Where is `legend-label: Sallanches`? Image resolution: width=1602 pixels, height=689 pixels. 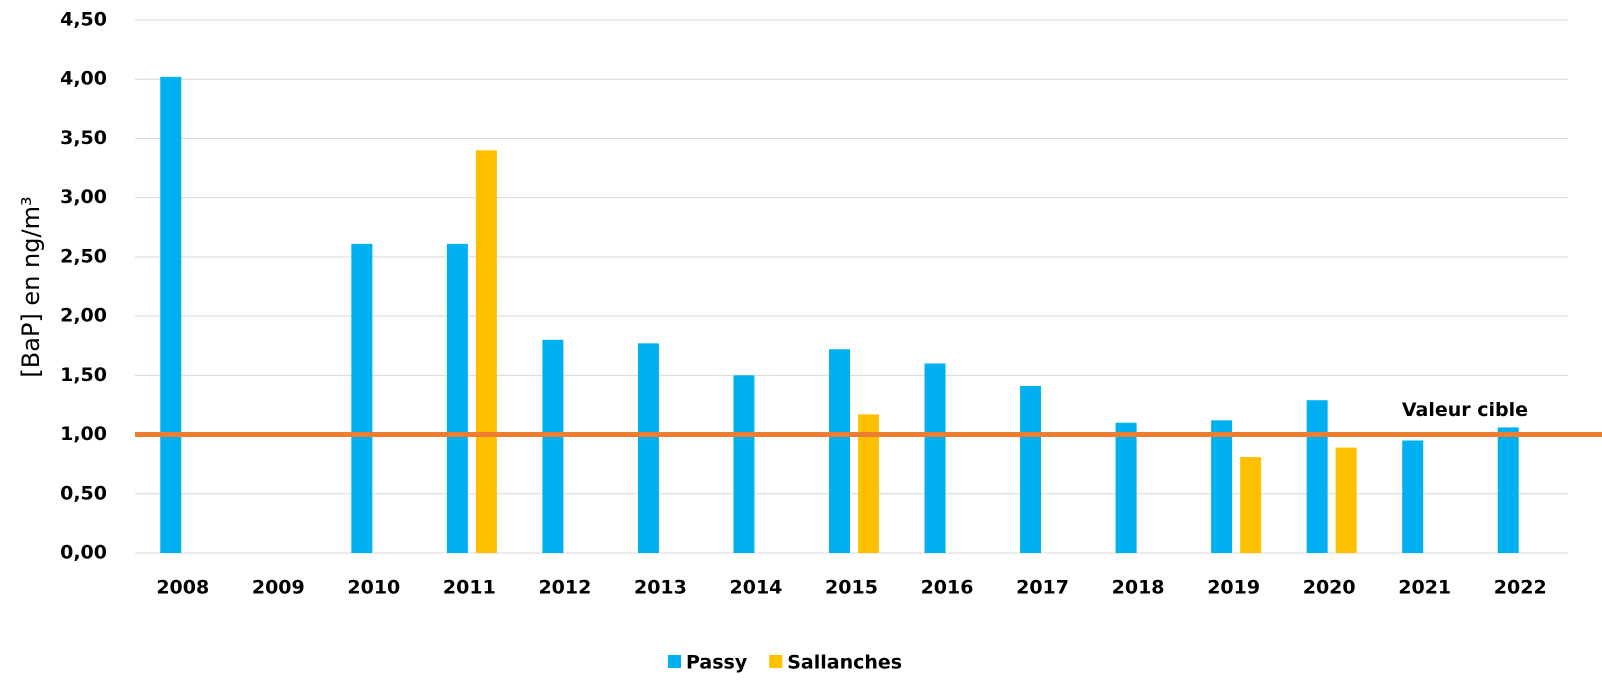 legend-label: Sallanches is located at coordinates (844, 663).